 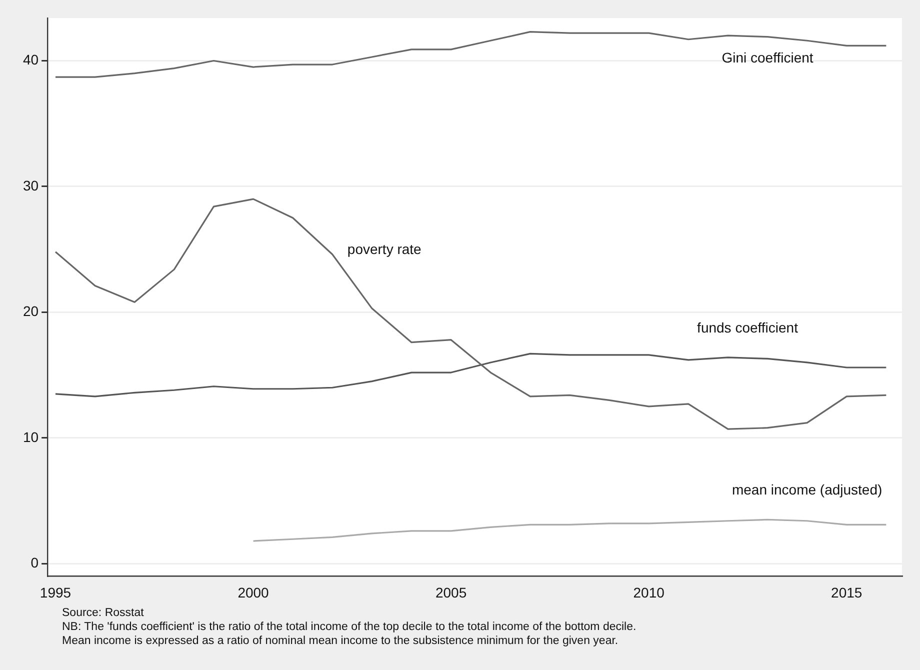 What do you see at coordinates (30, 60) in the screenshot?
I see `y-tick-label: 40` at bounding box center [30, 60].